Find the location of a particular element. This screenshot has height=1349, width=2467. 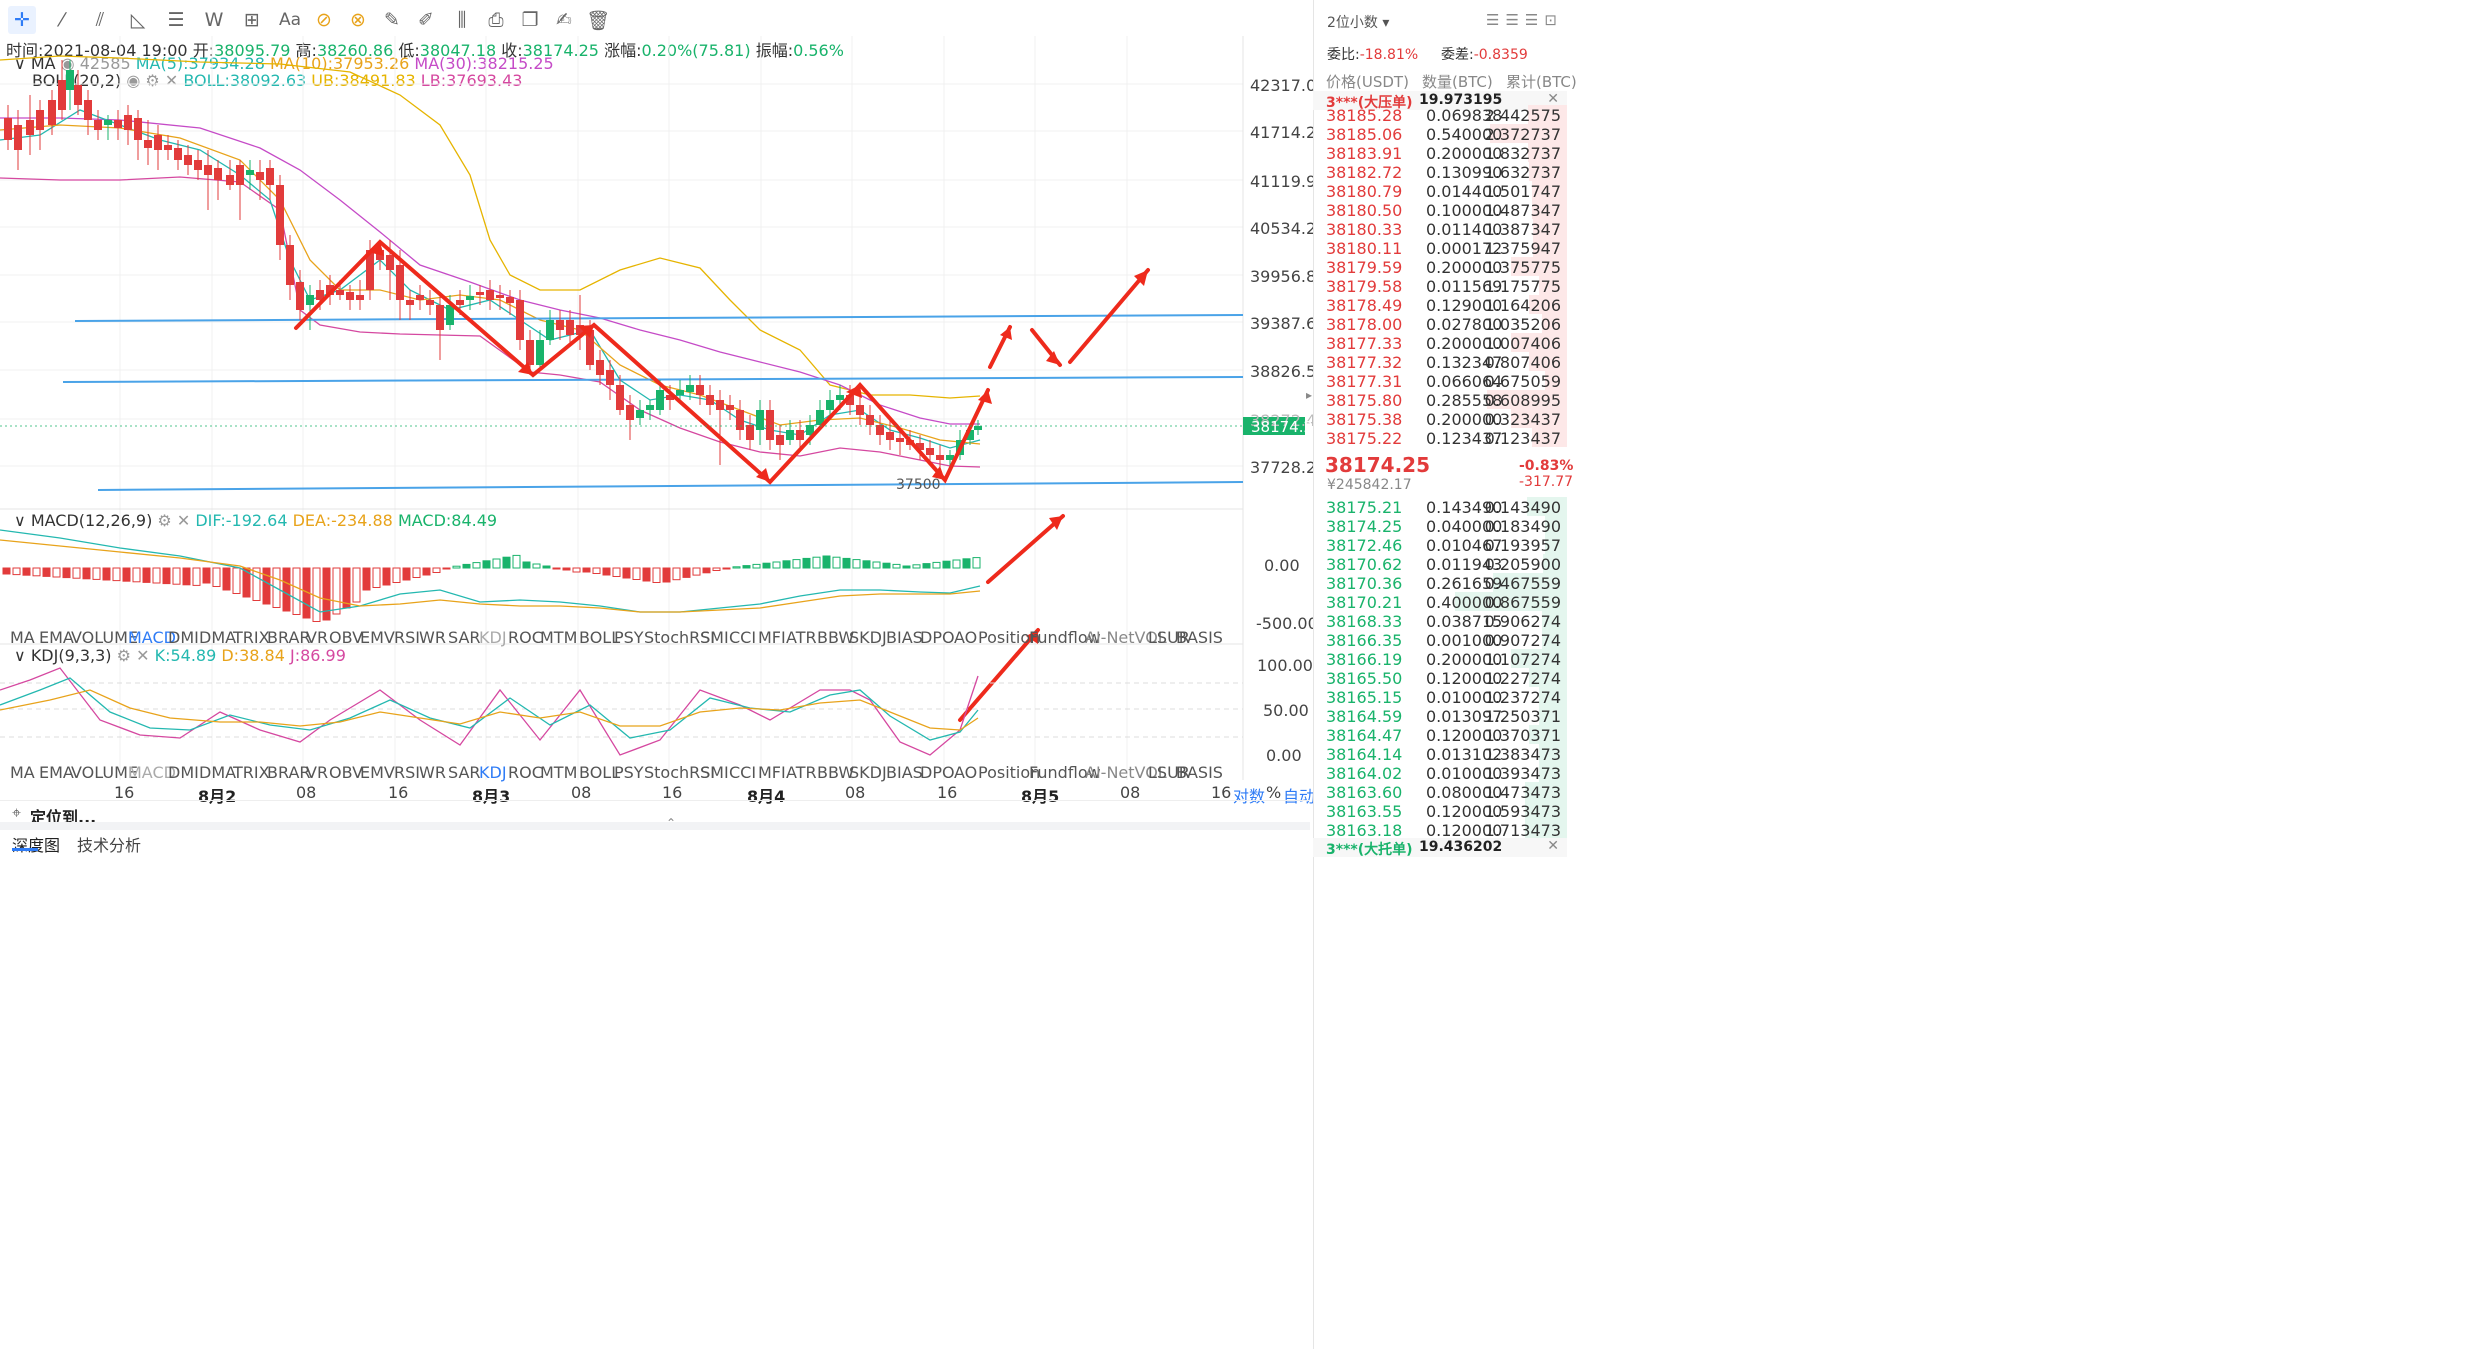

ask-row: 38180.11 0.000172 1.375947 is located at coordinates (1440, 248).